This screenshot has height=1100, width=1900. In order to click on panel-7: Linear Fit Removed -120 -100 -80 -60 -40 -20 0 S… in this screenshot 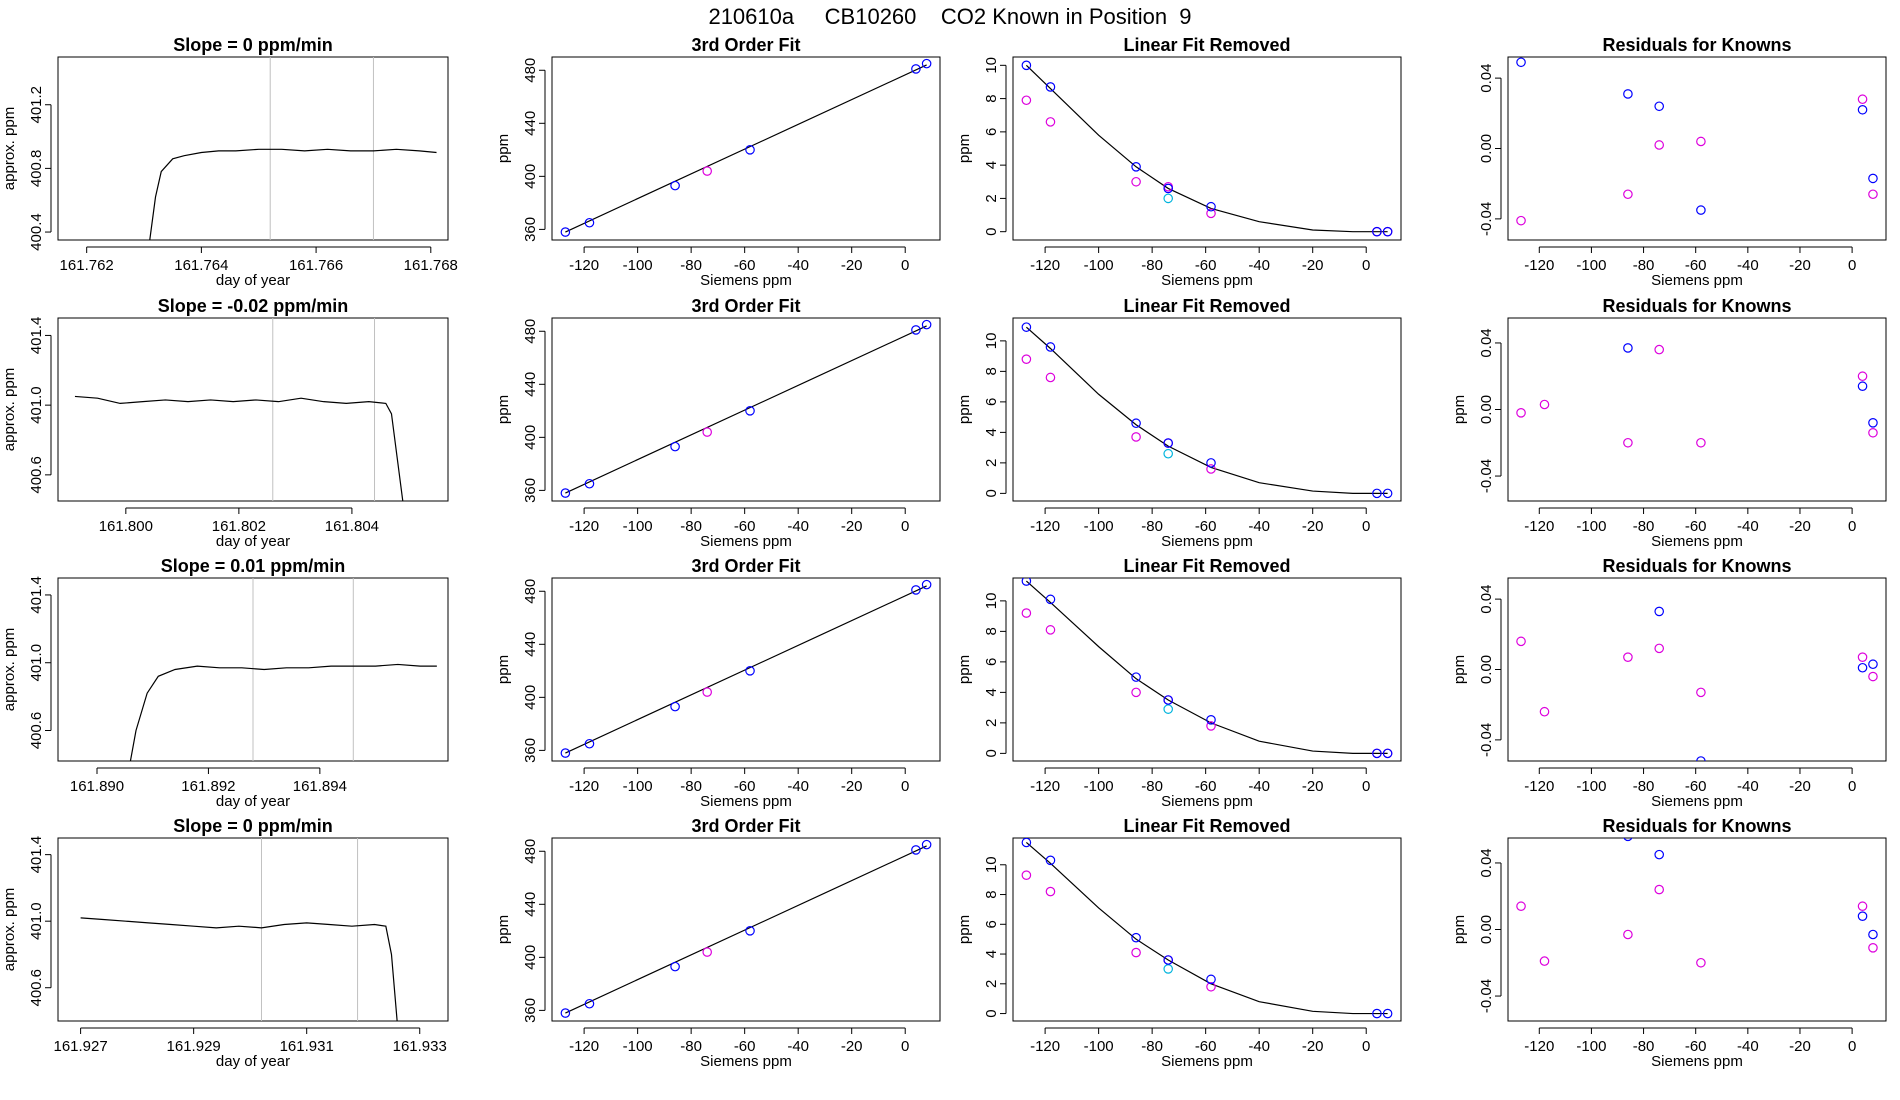, I will do `click(1179, 423)`.